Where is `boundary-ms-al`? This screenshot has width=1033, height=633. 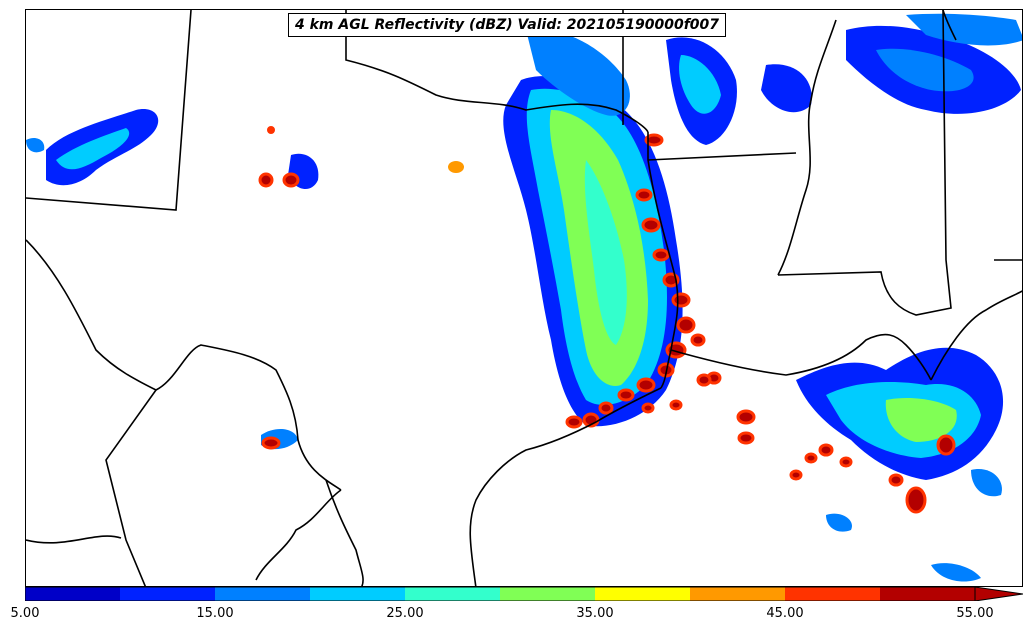
boundary-ms-al is located at coordinates (949, 25).